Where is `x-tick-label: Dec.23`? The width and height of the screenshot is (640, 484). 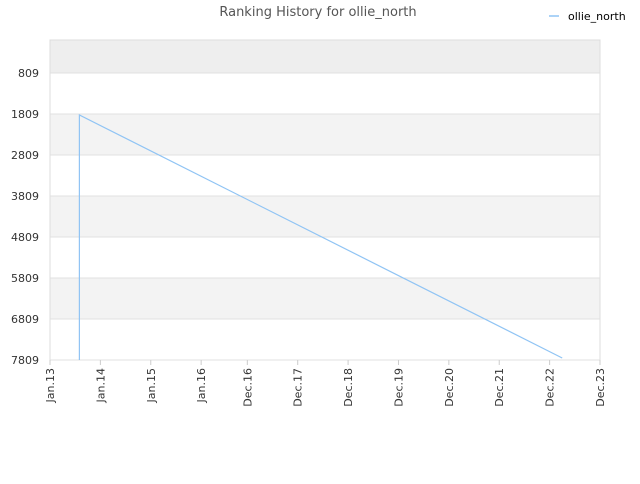
x-tick-label: Dec.23 is located at coordinates (600, 387).